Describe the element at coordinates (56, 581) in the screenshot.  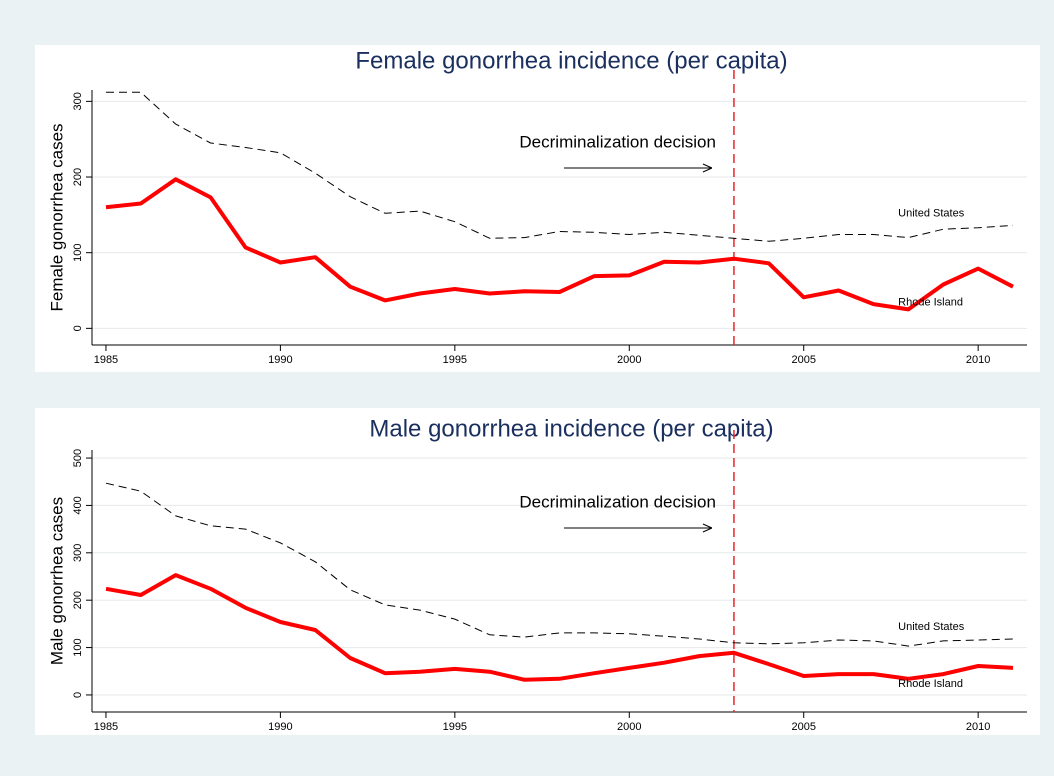
I see `y-axis-label: Male gonorrhea cases` at that location.